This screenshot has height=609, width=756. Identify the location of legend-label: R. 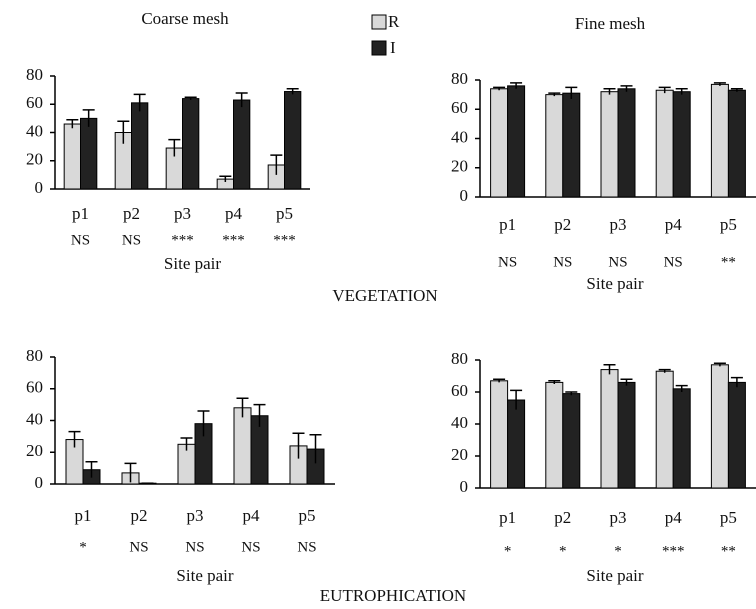
(394, 21).